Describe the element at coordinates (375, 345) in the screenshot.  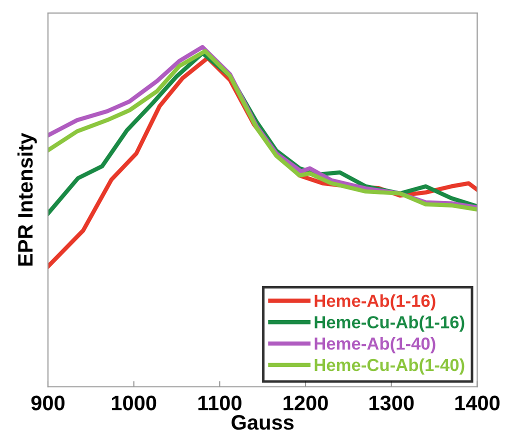
I see `legend-label: Heme-Ab(1-40)` at that location.